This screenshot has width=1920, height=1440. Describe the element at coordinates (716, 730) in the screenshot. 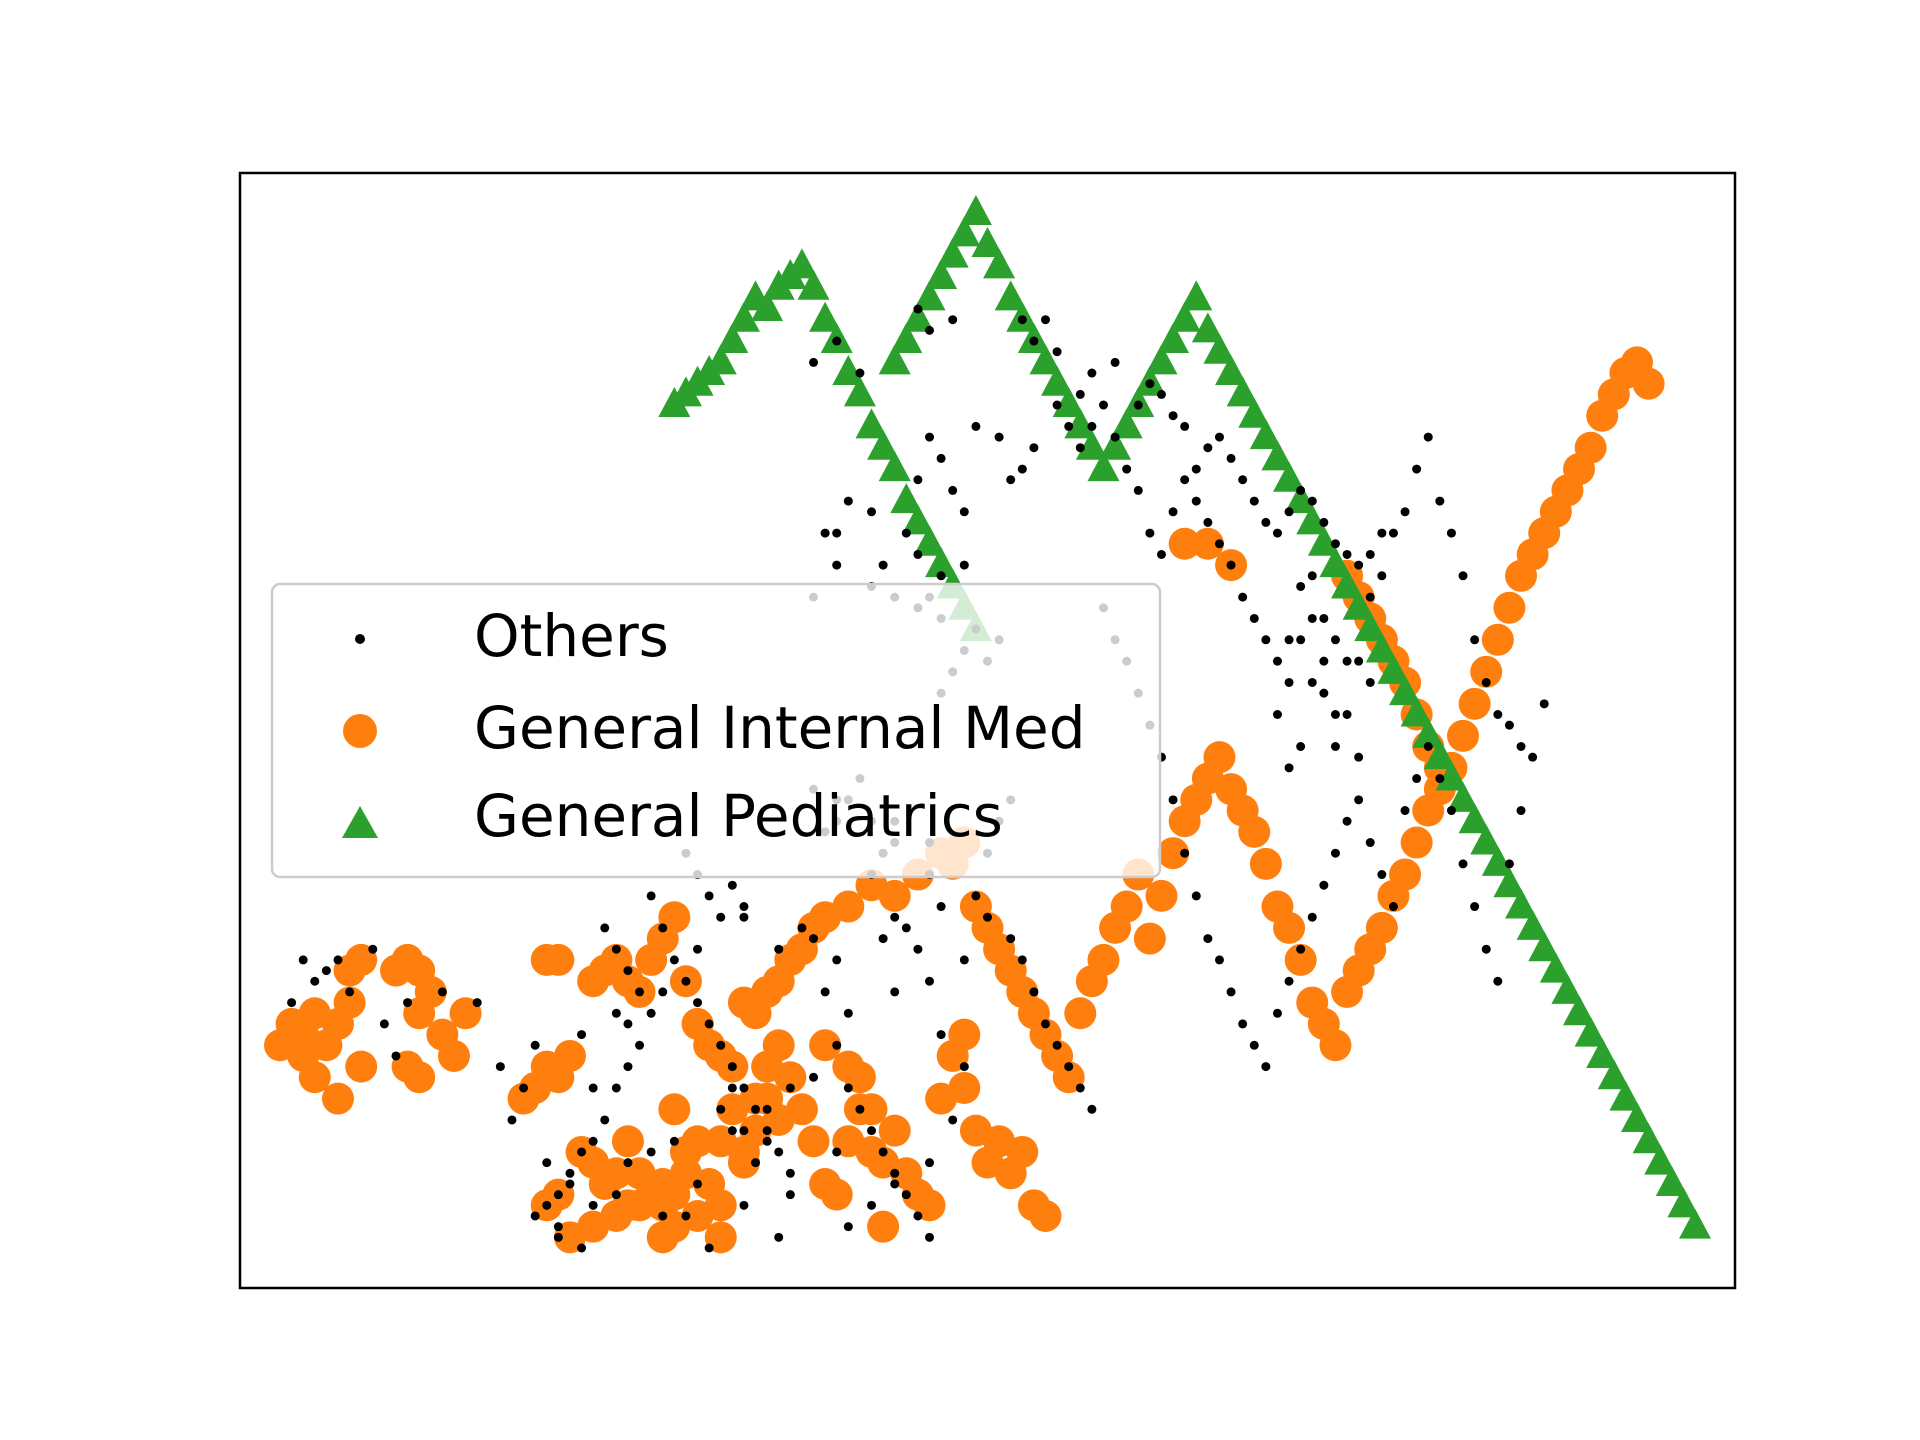

I see `legend-box` at that location.